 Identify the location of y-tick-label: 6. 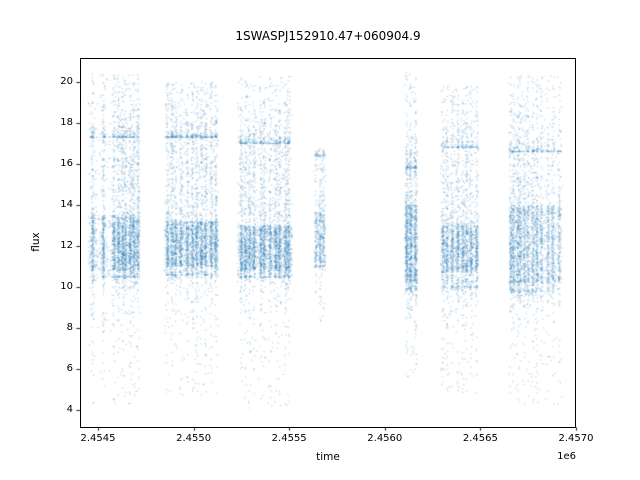
(69, 368).